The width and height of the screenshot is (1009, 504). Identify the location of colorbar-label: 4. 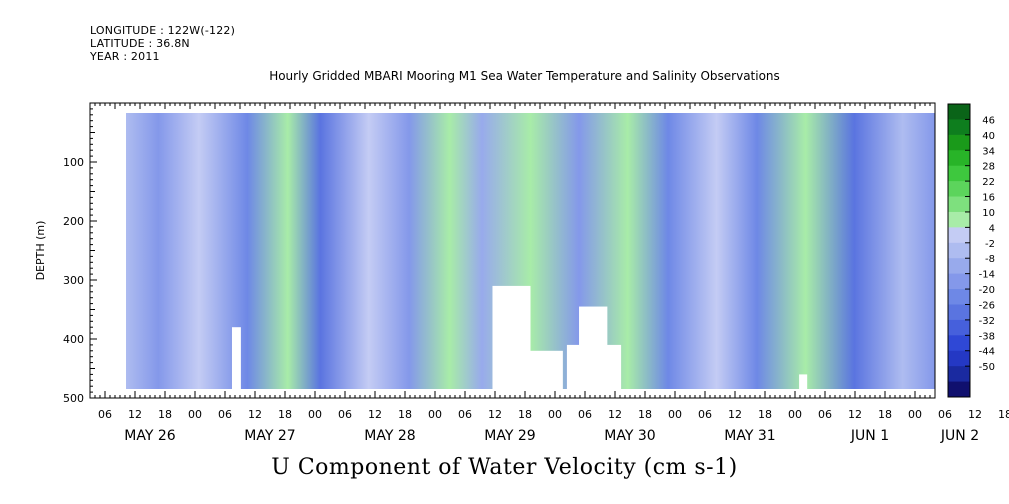
(992, 228).